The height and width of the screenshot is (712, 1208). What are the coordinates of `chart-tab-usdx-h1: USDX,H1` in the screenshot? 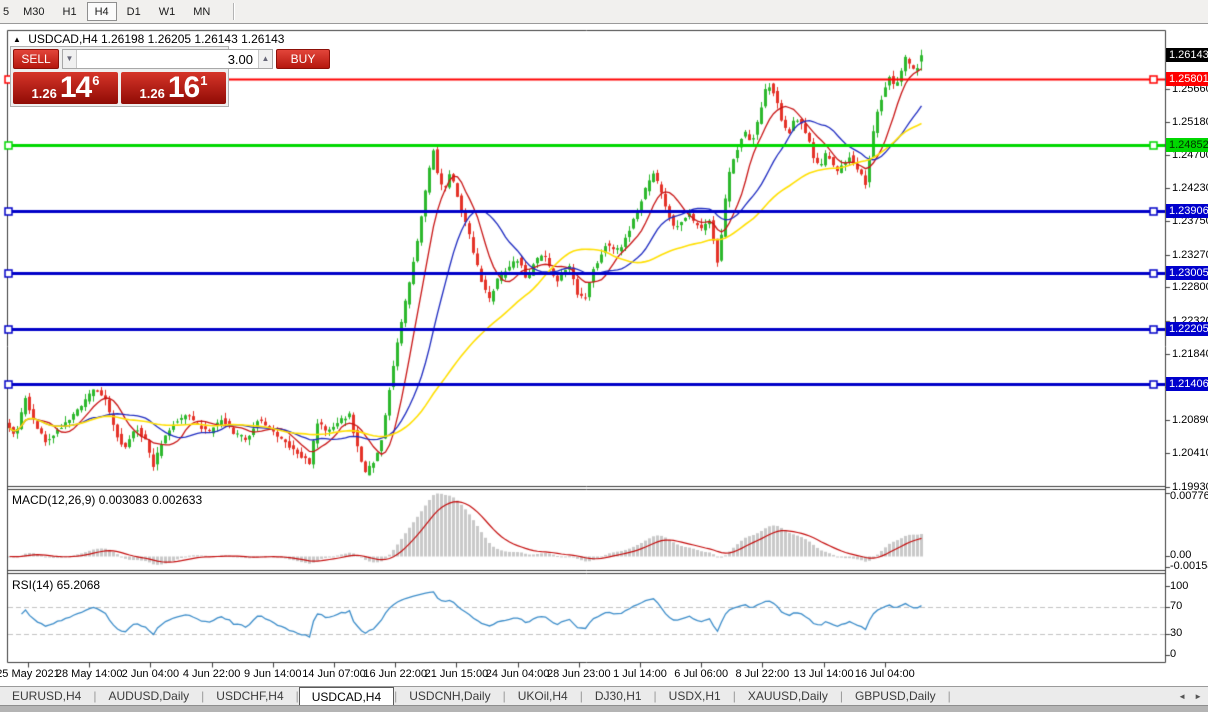 It's located at (694, 696).